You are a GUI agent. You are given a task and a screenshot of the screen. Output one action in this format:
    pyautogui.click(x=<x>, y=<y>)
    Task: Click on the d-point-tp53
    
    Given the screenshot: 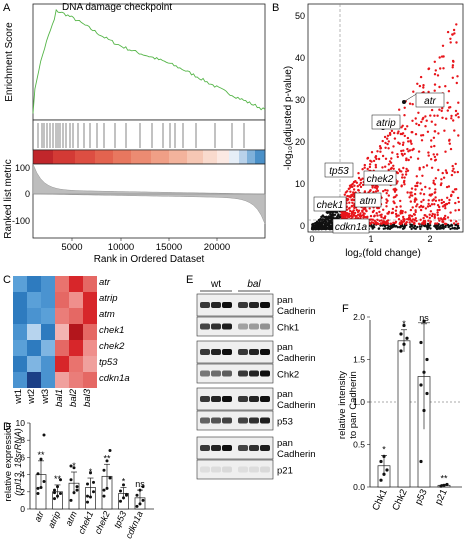 What is the action you would take?
    pyautogui.click(x=120, y=491)
    